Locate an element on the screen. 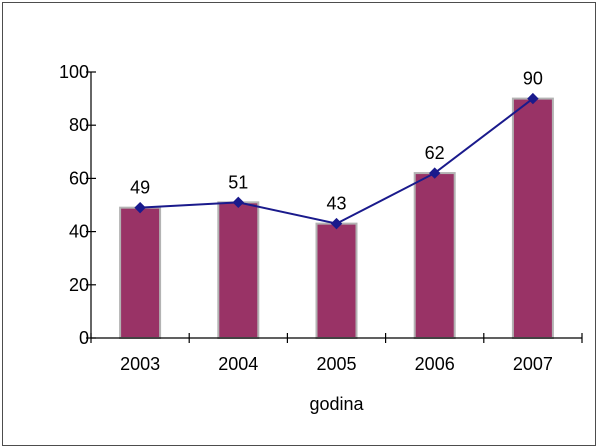 The image size is (598, 448). x-tick-label-2006: 2006 is located at coordinates (435, 364).